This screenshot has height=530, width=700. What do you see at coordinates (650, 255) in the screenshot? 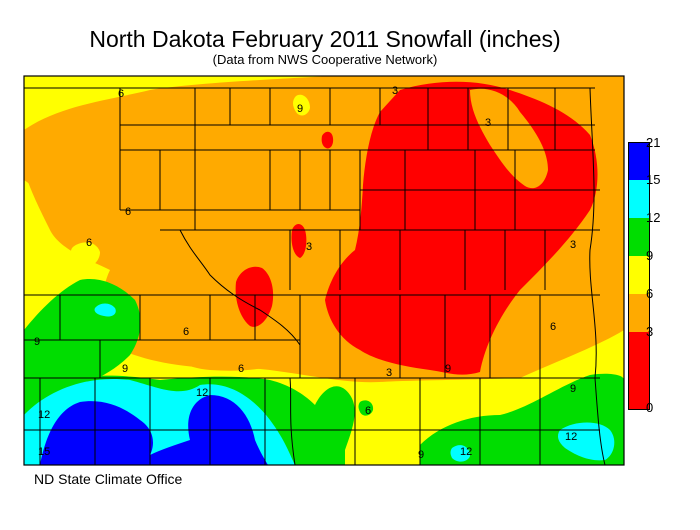
I see `legend-tick: 9` at bounding box center [650, 255].